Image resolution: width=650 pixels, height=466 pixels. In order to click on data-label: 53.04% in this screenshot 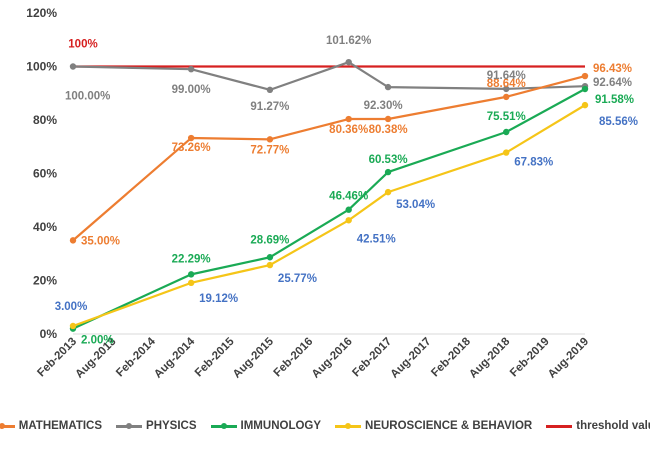, I will do `click(415, 205)`.